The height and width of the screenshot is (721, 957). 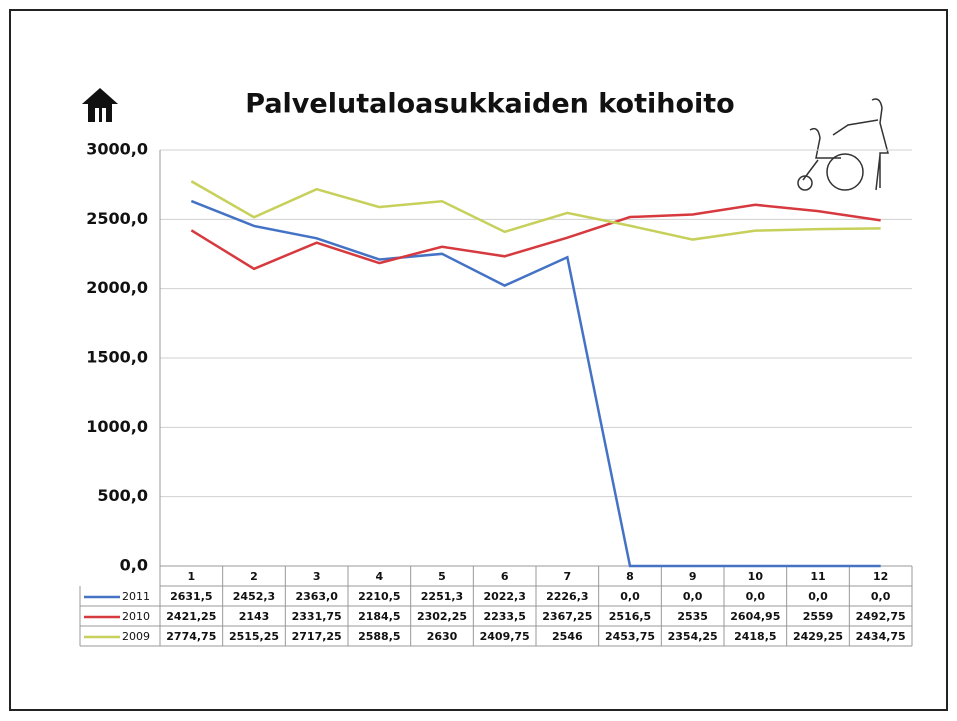 What do you see at coordinates (191, 616) in the screenshot?
I see `data-label: 2421,25` at bounding box center [191, 616].